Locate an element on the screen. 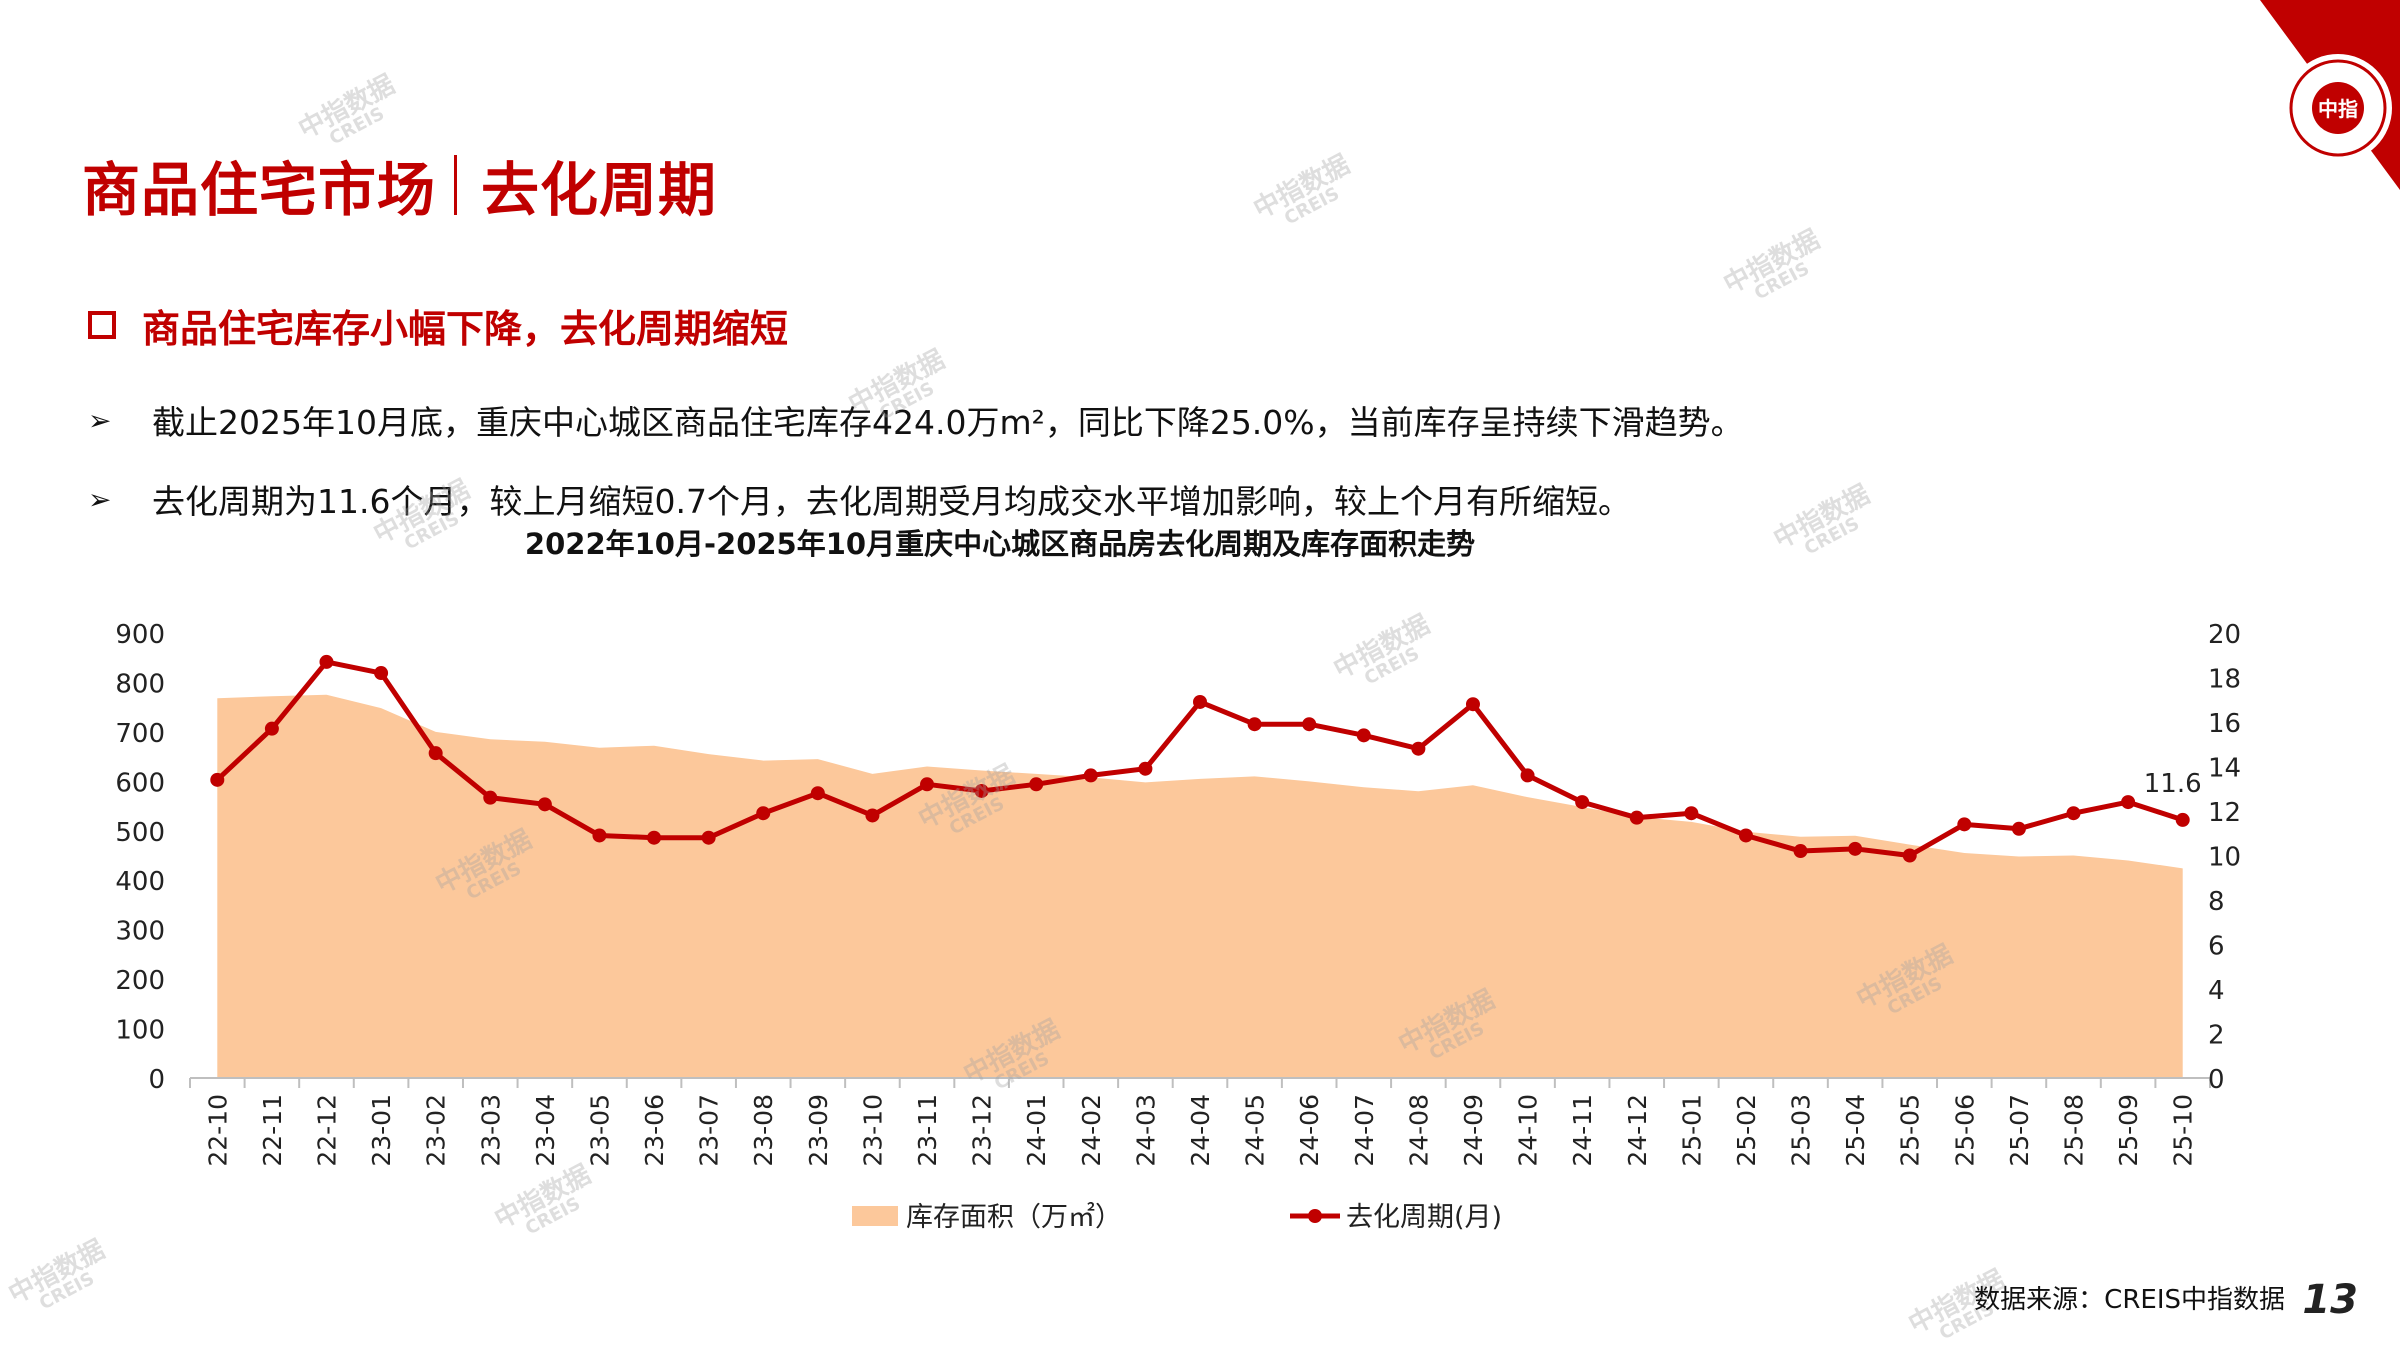  y-right-tick-label: 10 is located at coordinates (2224, 858).